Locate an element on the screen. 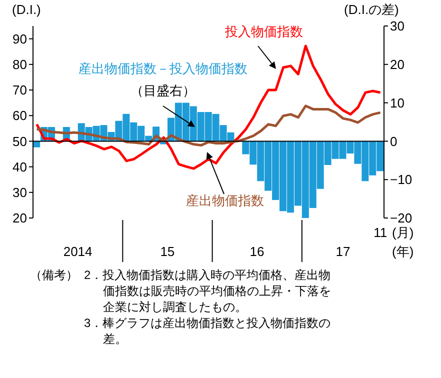 Image resolution: width=441 pixels, height=378 pixels. x-tick-label: 15 is located at coordinates (167, 251).